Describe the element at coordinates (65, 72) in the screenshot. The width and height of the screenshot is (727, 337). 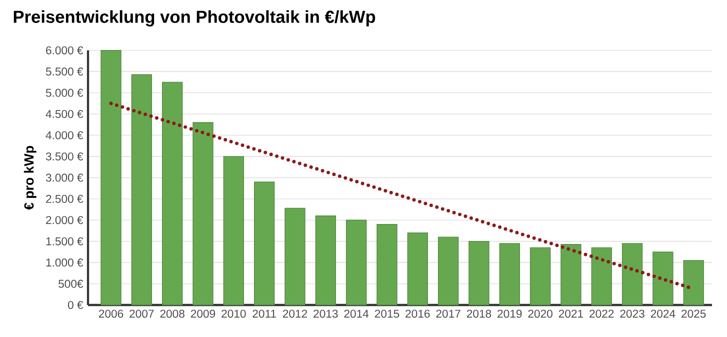
I see `y-tick-label: 5.500 €` at that location.